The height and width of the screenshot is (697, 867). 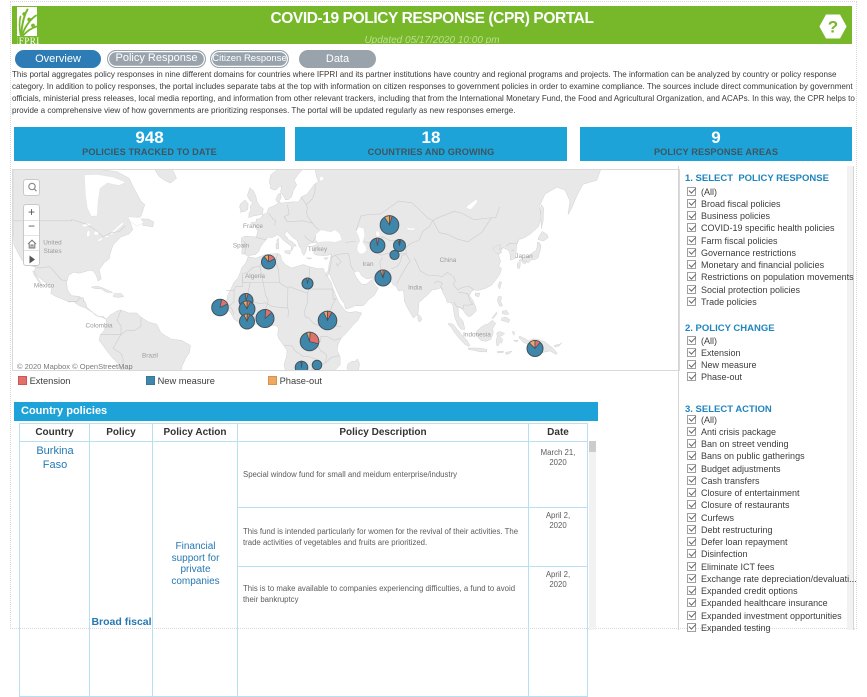 What do you see at coordinates (241, 246) in the screenshot?
I see `svg-text: Spain` at bounding box center [241, 246].